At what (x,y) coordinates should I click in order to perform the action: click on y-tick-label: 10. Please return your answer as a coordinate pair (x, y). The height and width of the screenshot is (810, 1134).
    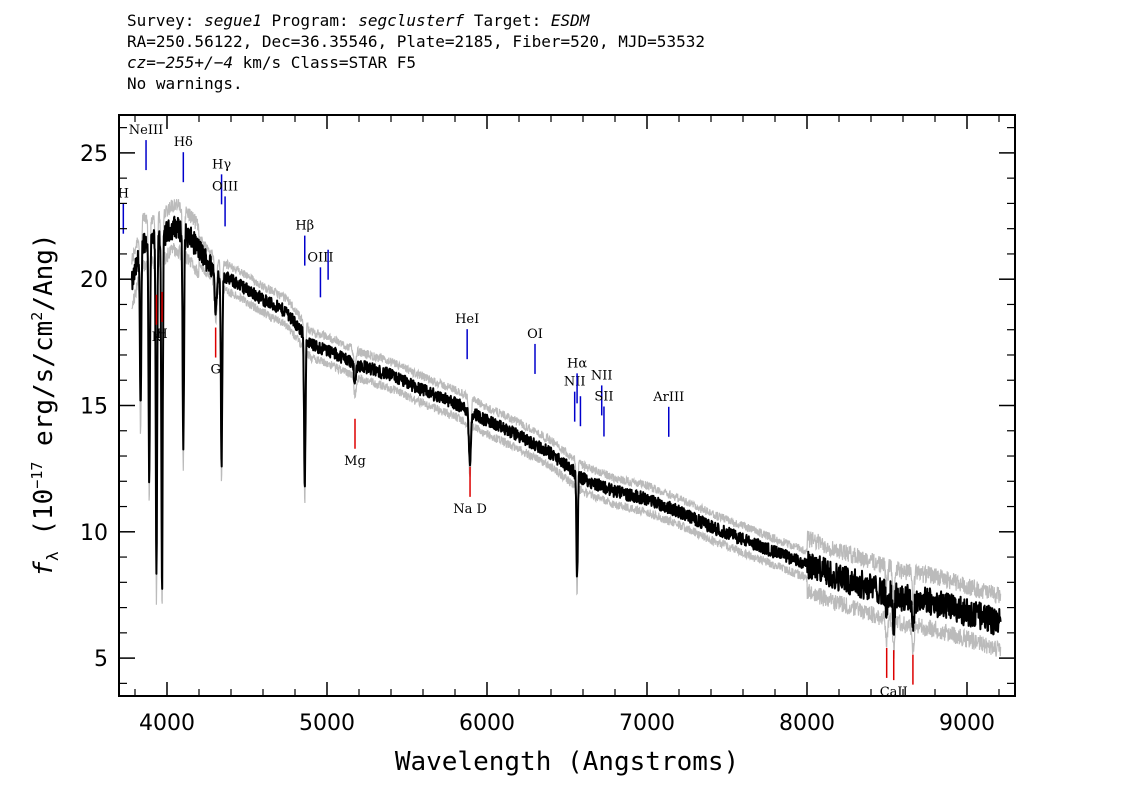
    Looking at the image, I should click on (94, 533).